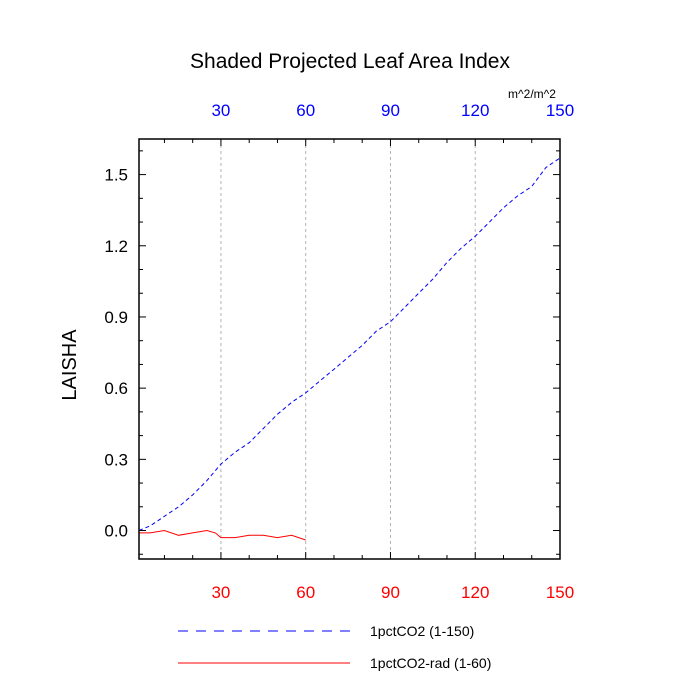 The height and width of the screenshot is (700, 700). Describe the element at coordinates (422, 631) in the screenshot. I see `legend-label-0: 1pctCO2 (1-150)` at that location.